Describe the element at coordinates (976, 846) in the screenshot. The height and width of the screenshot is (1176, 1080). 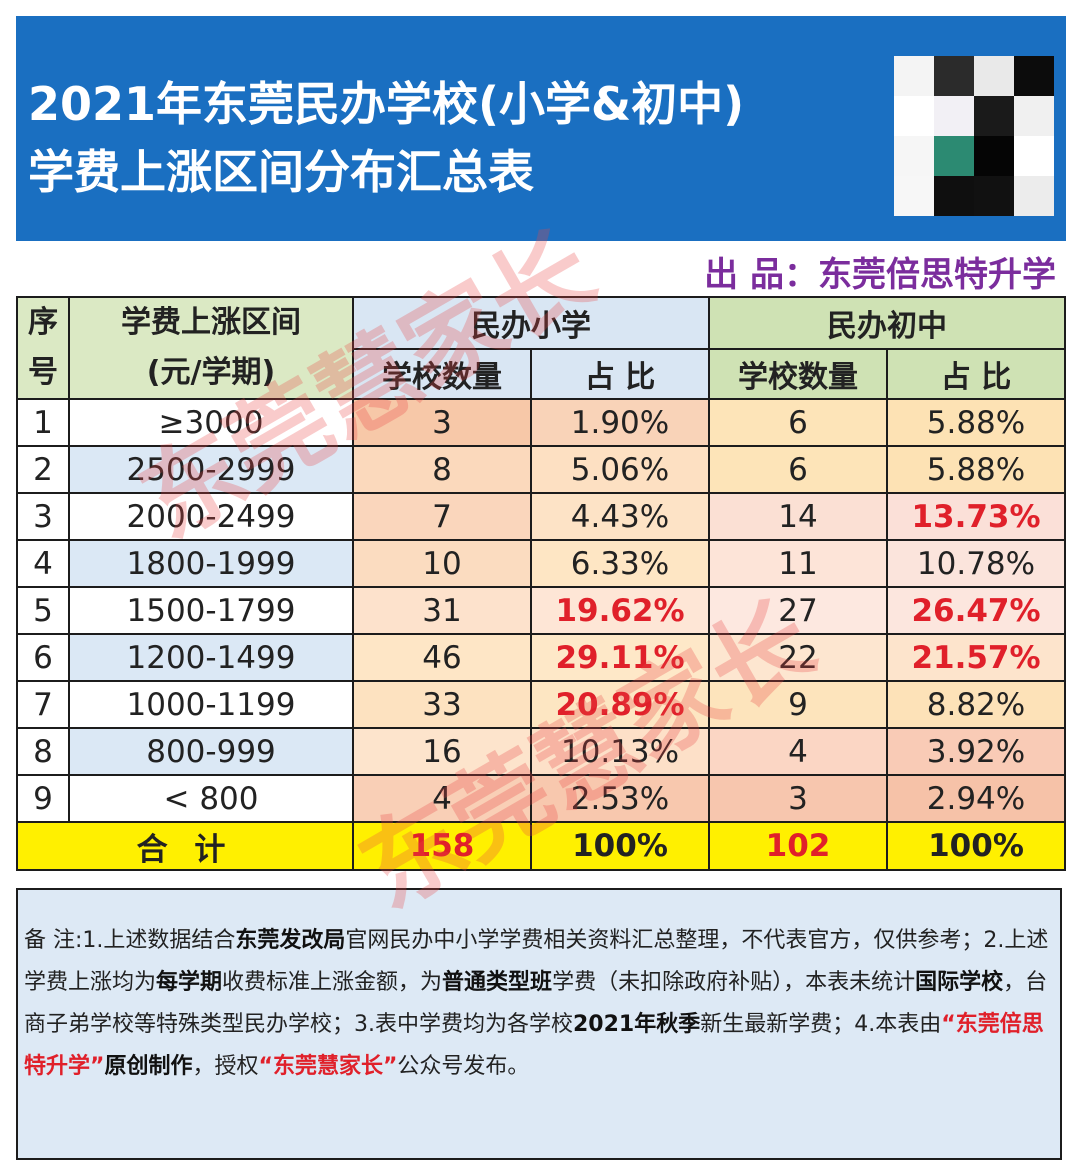
I see `total-middle-ratio: 100%` at that location.